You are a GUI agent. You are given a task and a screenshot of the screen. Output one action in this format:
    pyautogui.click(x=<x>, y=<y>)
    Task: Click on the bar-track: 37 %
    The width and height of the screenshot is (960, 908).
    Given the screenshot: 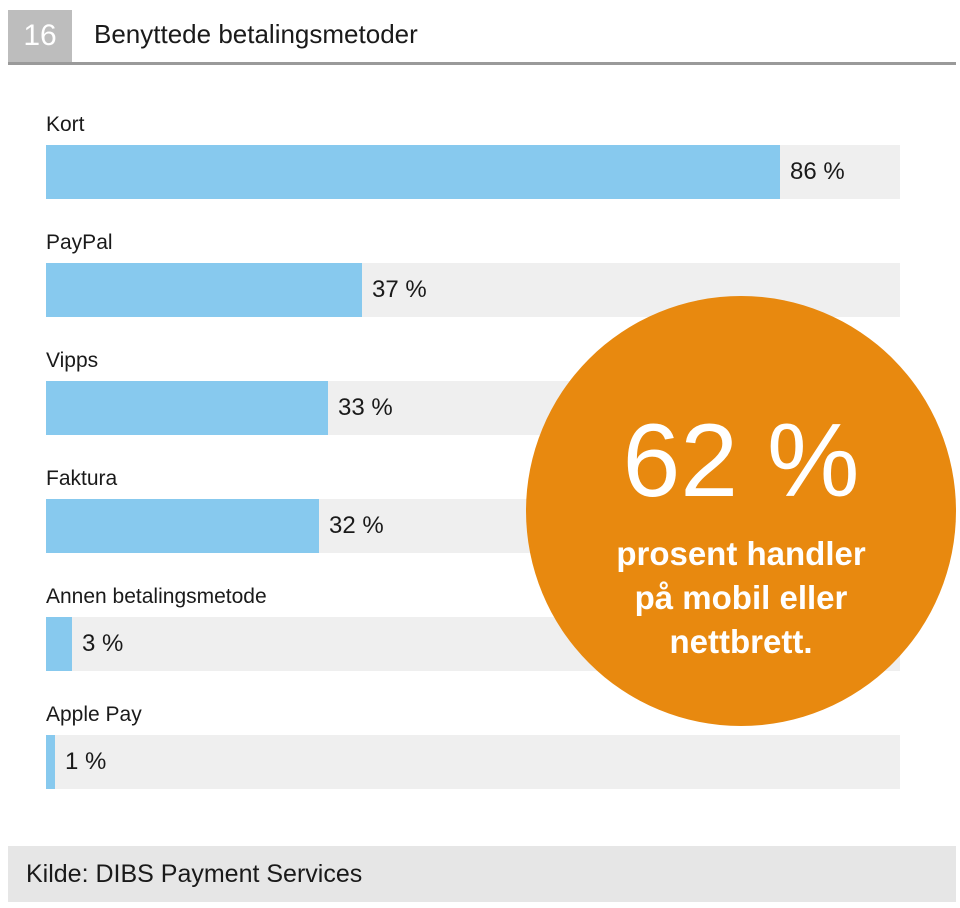 What is the action you would take?
    pyautogui.click(x=473, y=290)
    